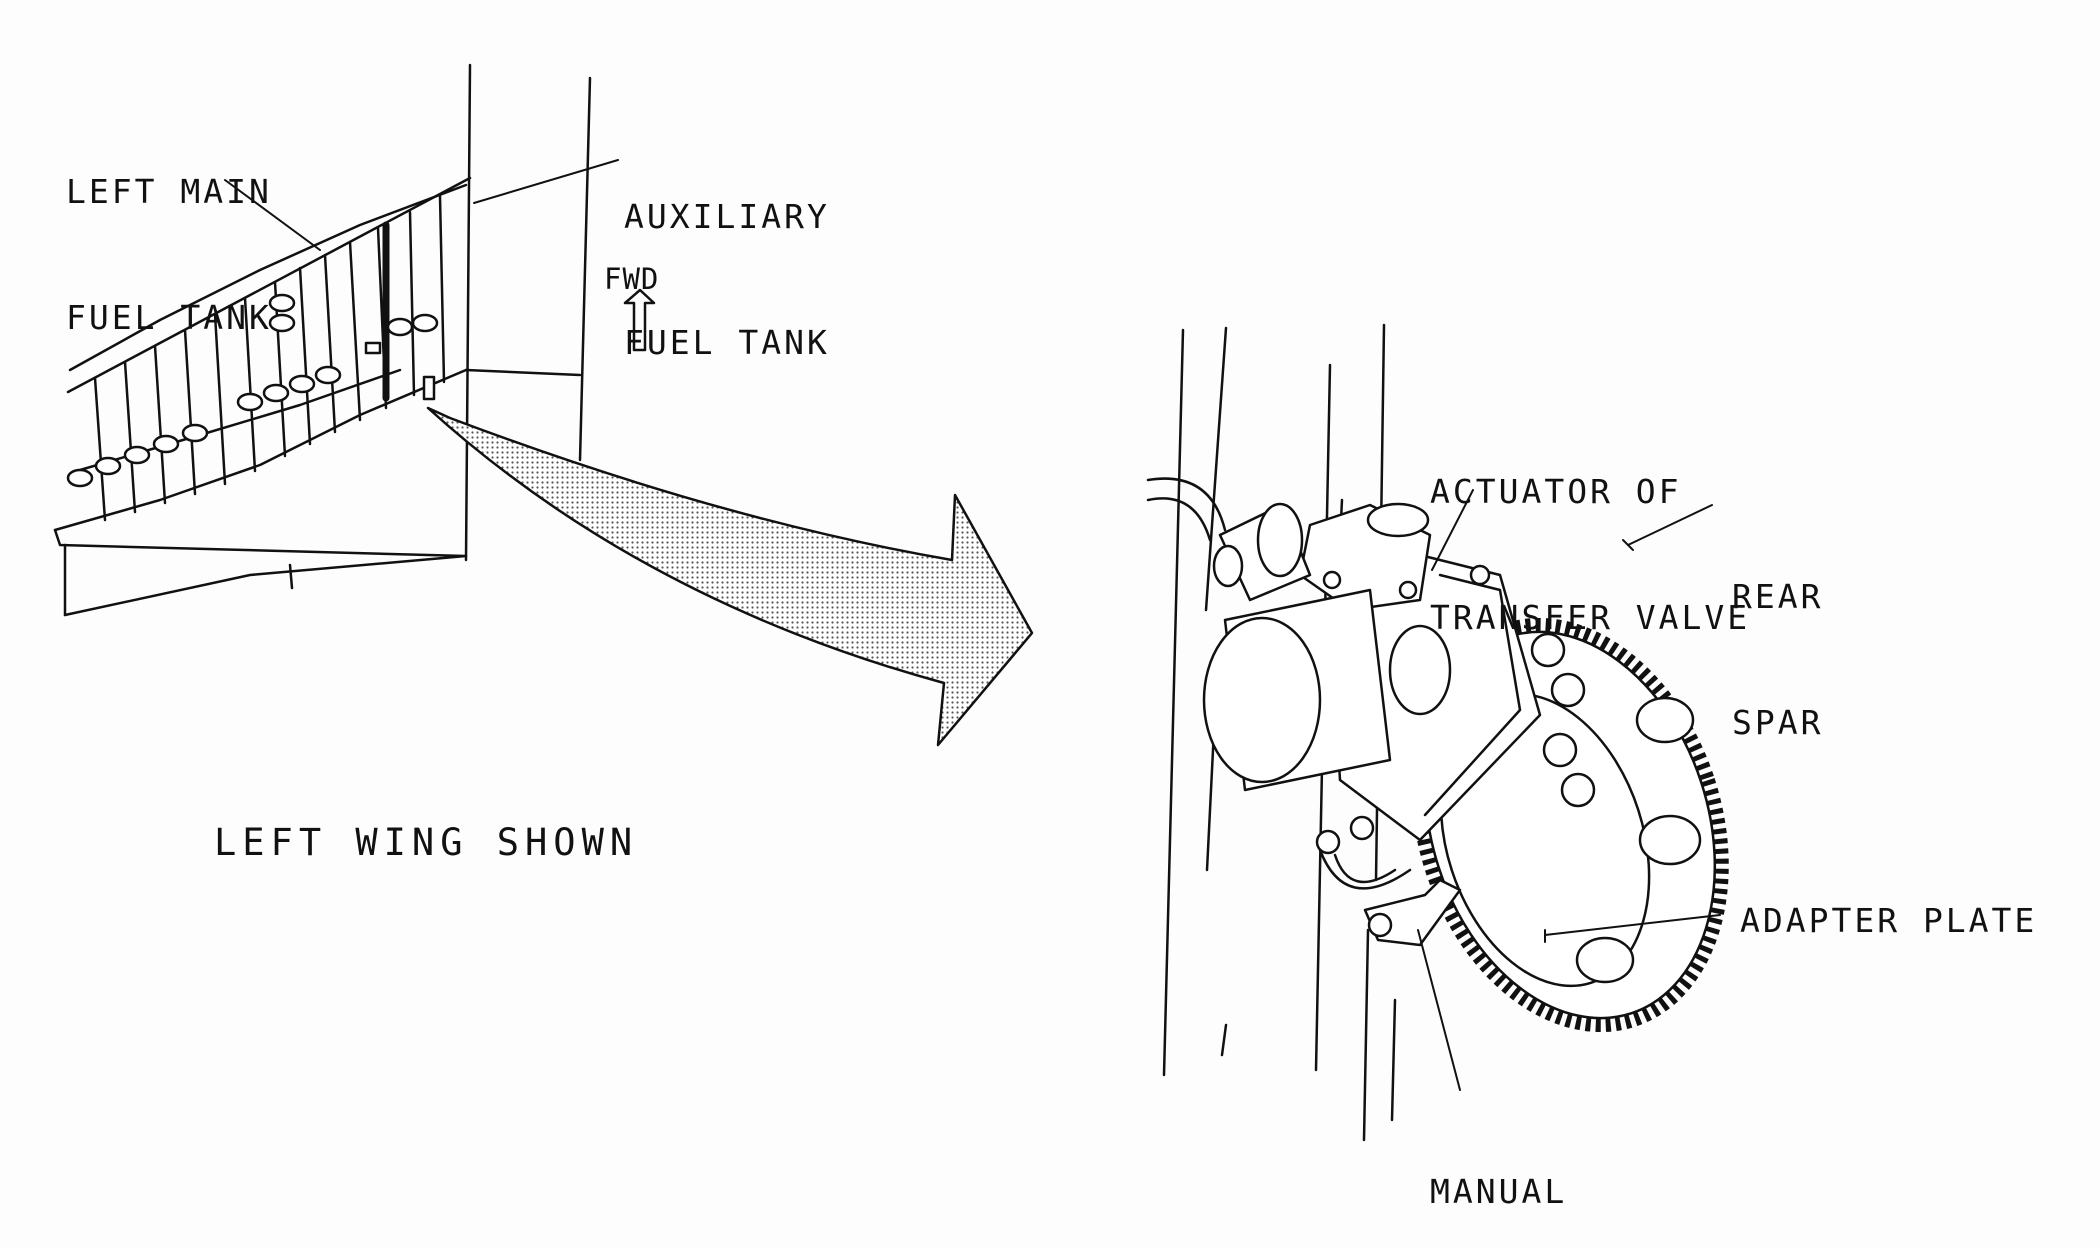 This screenshot has height=1249, width=2100. What do you see at coordinates (260, 543) in the screenshot?
I see `trailing-edge` at bounding box center [260, 543].